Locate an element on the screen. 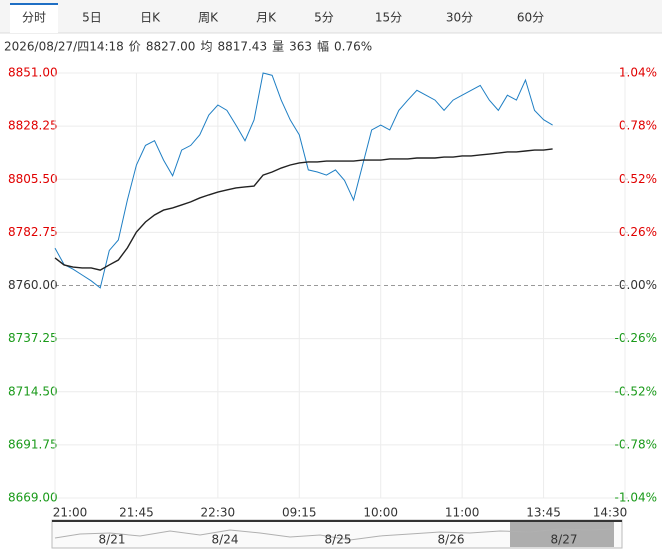 This screenshot has width=662, height=553. tab: 5日 is located at coordinates (92, 18).